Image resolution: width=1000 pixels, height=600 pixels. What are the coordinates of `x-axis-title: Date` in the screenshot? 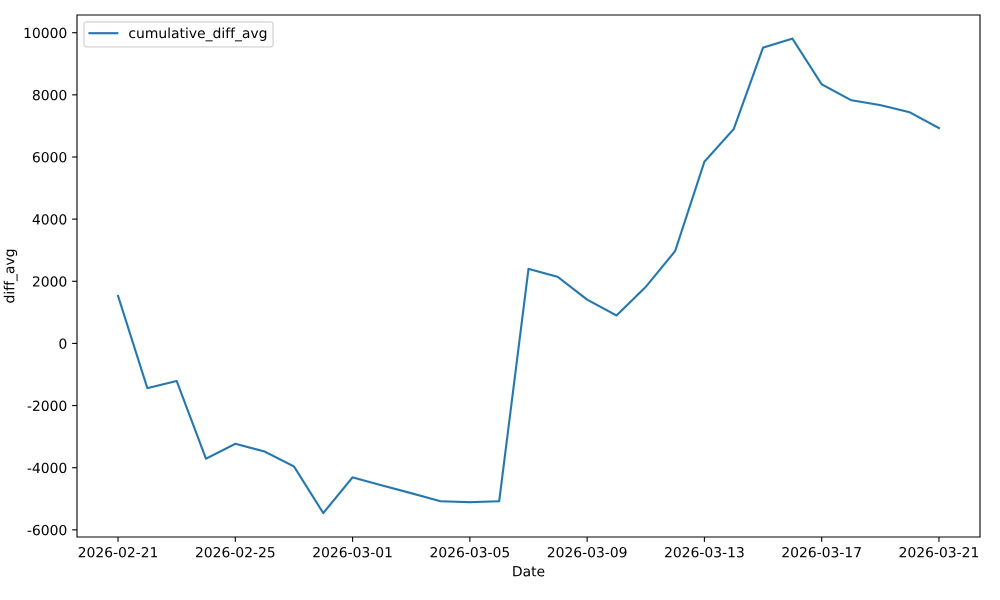 It's located at (528, 571).